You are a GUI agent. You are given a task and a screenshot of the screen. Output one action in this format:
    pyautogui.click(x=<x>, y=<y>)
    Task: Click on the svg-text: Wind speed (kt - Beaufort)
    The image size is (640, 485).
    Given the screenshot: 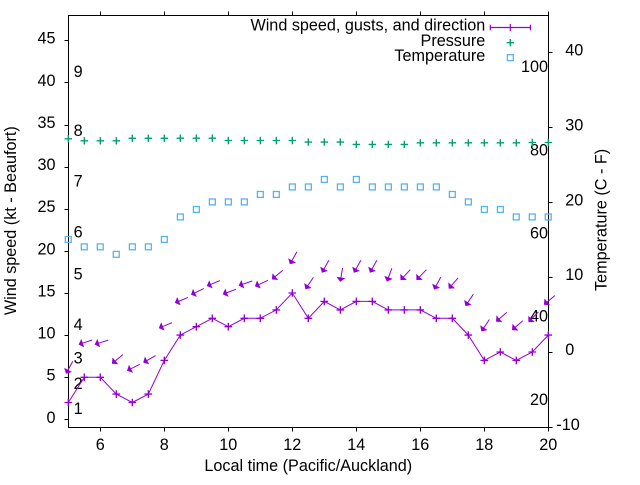 What is the action you would take?
    pyautogui.click(x=11, y=220)
    